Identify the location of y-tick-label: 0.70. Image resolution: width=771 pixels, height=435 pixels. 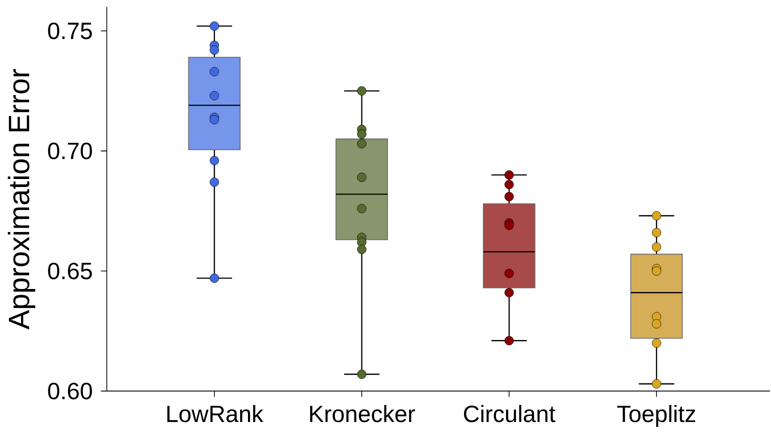
(70, 151).